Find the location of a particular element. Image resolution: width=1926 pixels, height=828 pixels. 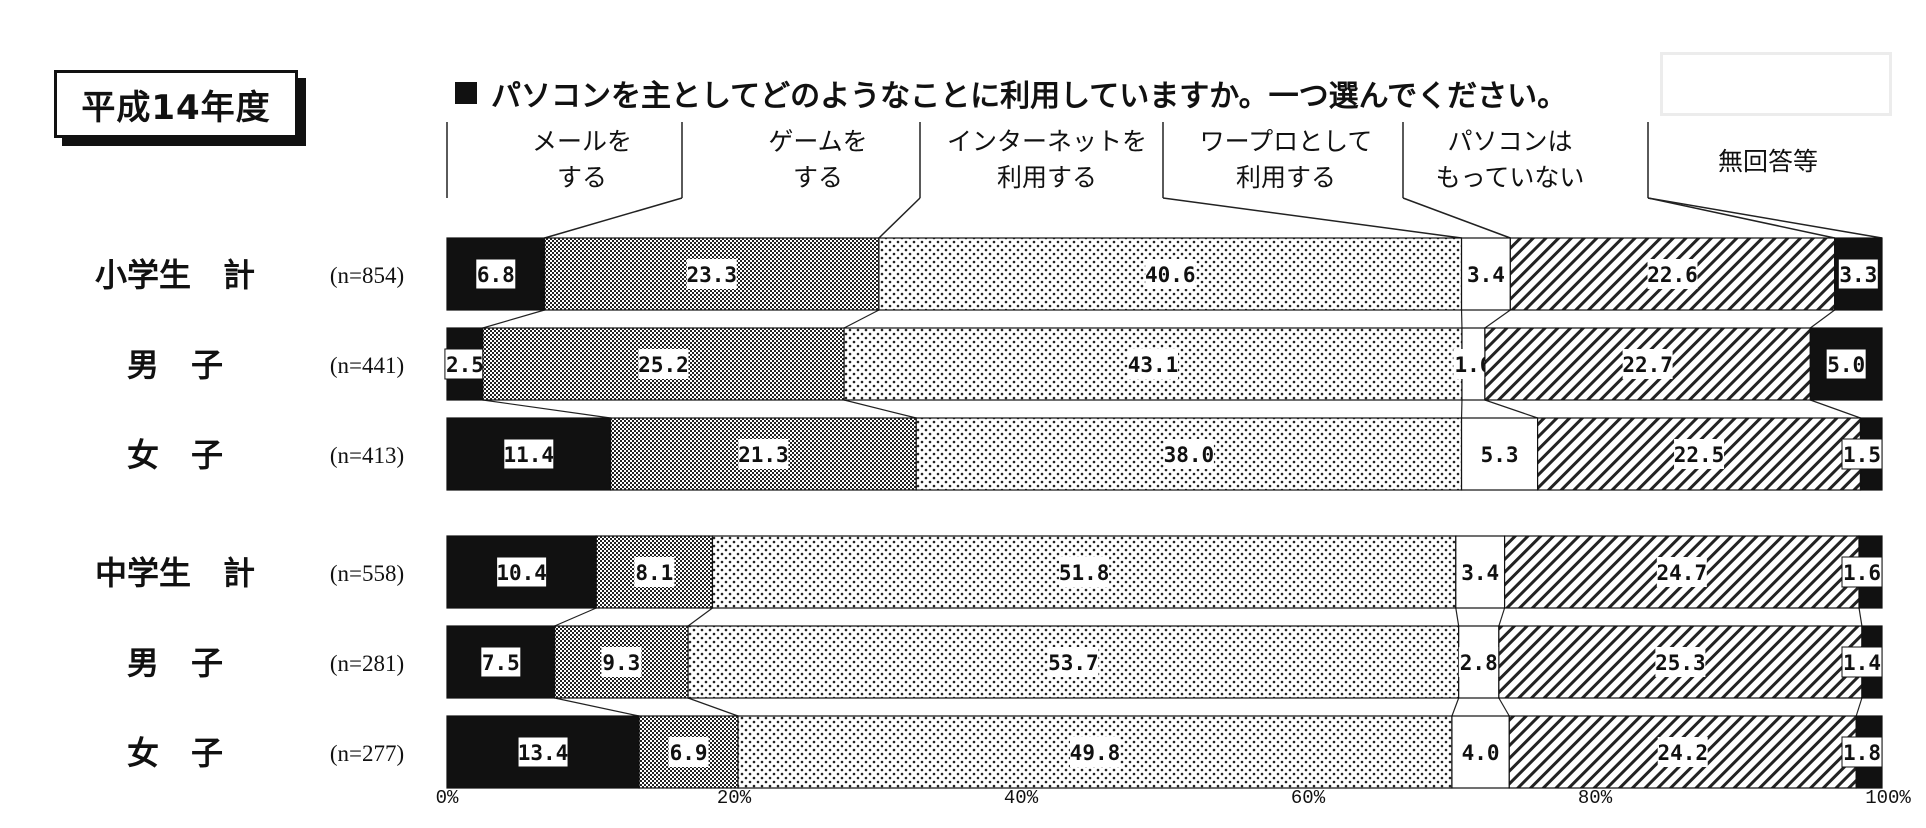

faded-stamp-box is located at coordinates (1776, 84).